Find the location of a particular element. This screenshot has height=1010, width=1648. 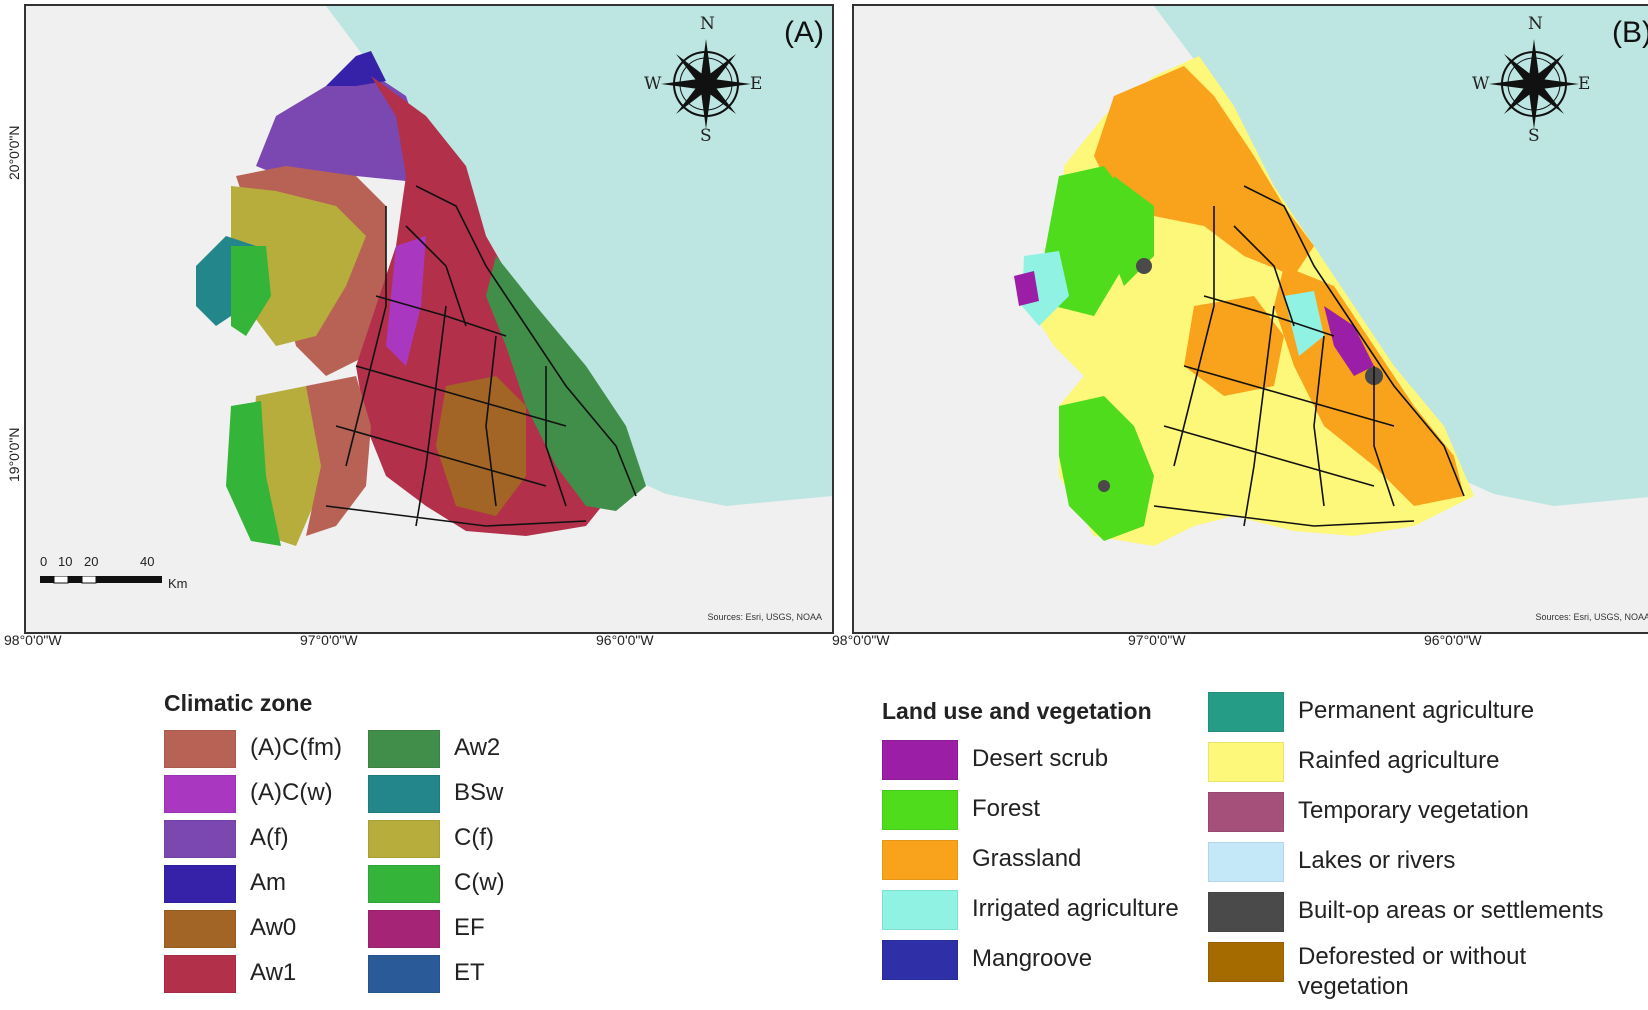

desert-scrub-west is located at coordinates (1026, 288).